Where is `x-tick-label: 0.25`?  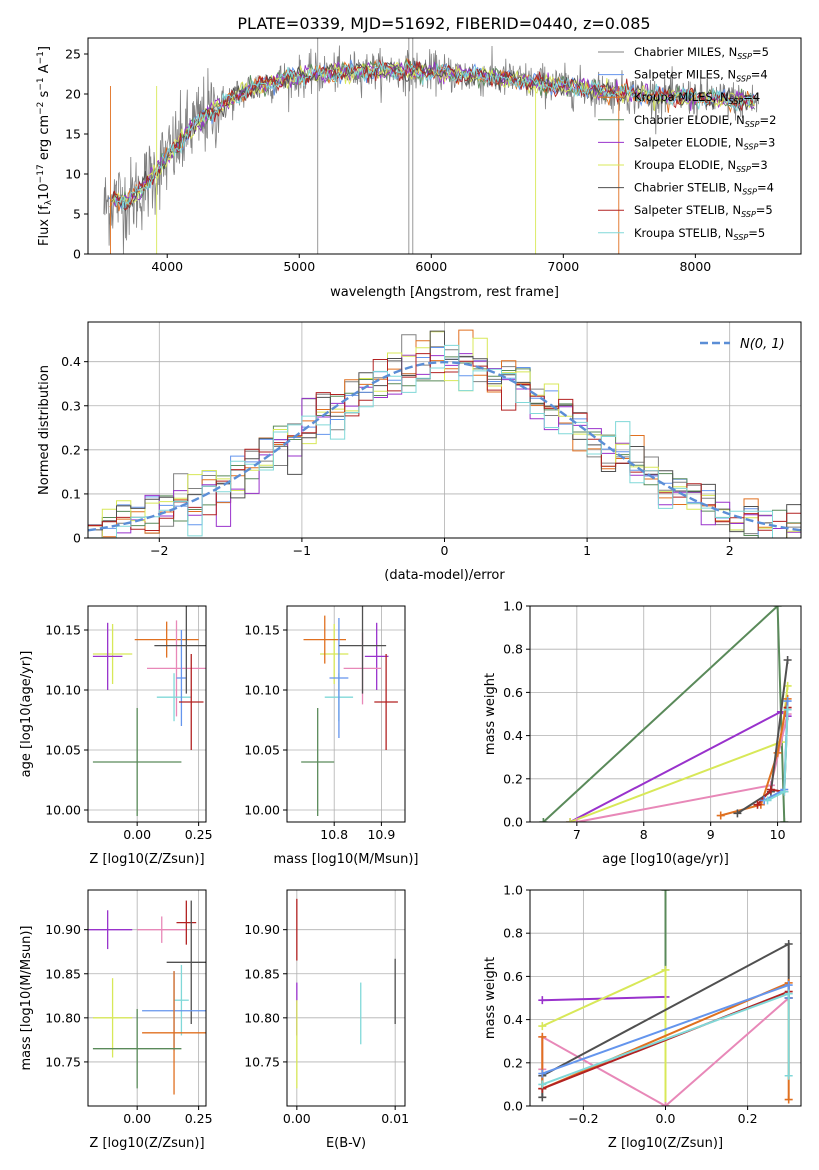
x-tick-label: 0.25 is located at coordinates (199, 834).